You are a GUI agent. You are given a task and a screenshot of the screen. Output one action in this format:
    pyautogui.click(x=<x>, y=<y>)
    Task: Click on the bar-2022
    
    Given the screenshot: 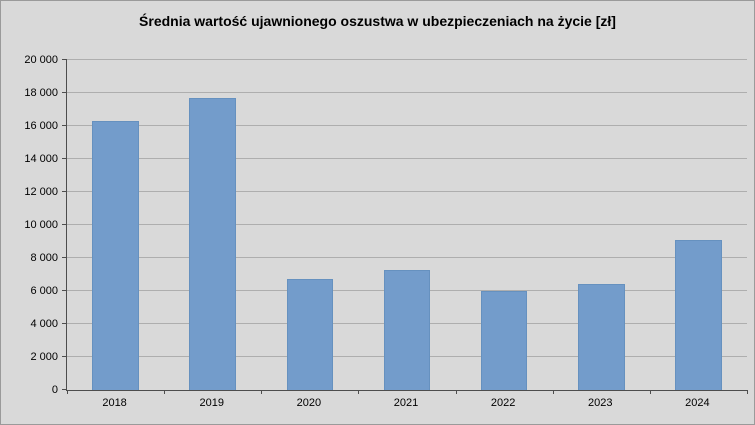 What is the action you would take?
    pyautogui.click(x=504, y=340)
    